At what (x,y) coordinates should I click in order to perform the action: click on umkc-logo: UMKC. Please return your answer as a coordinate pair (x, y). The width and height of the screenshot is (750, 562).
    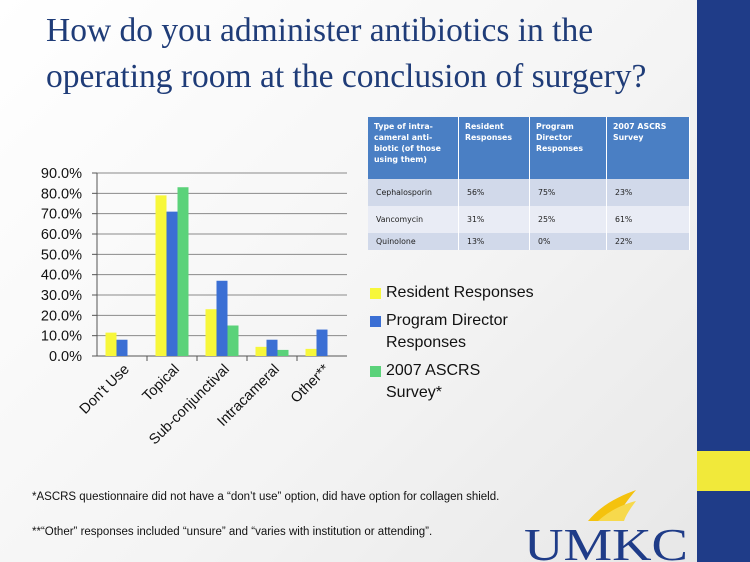
    Looking at the image, I should click on (606, 526).